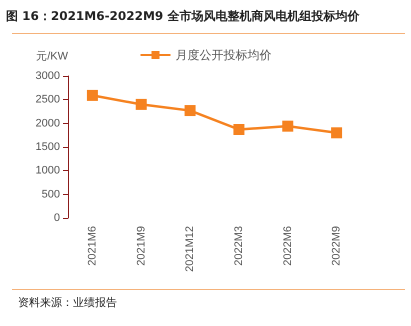 This screenshot has height=326, width=411. Describe the element at coordinates (288, 246) in the screenshot. I see `x-tick-label: 2022M6` at that location.